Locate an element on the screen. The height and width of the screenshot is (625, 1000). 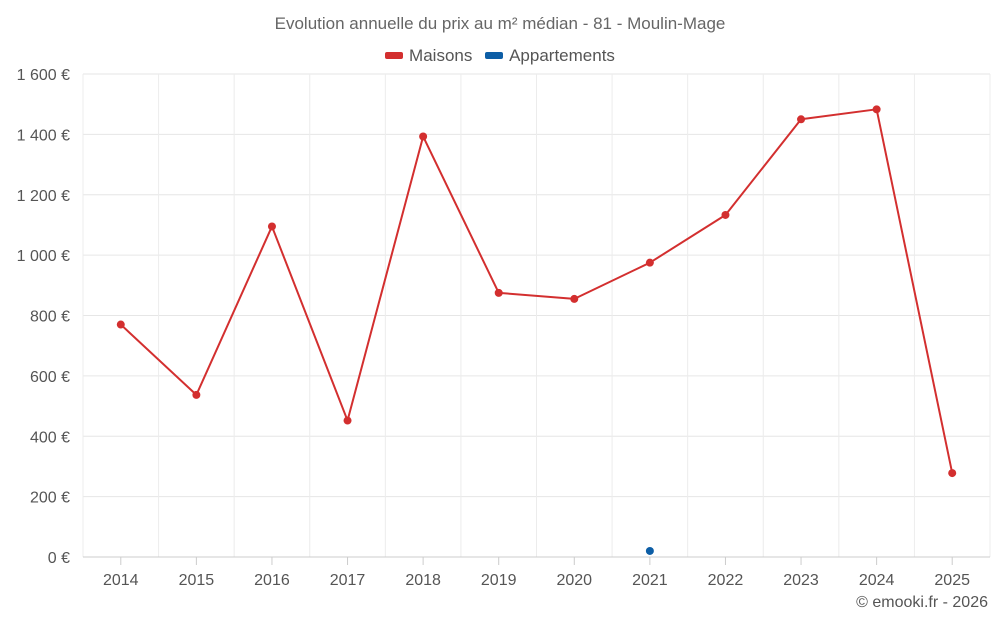
data-point-appartements is located at coordinates (649, 550).